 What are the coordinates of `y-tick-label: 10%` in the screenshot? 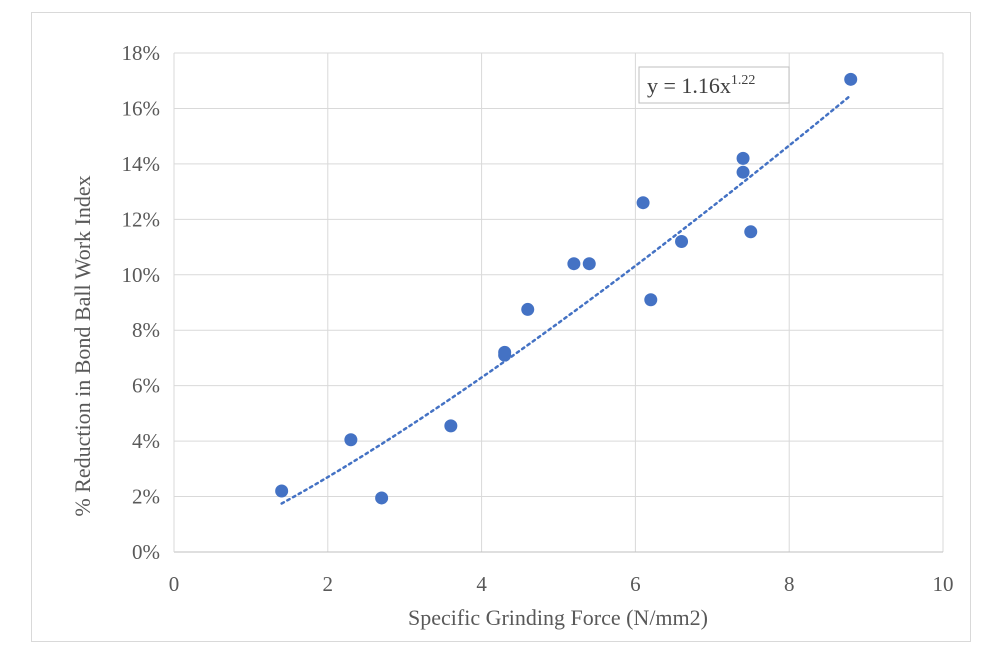 It's located at (141, 275).